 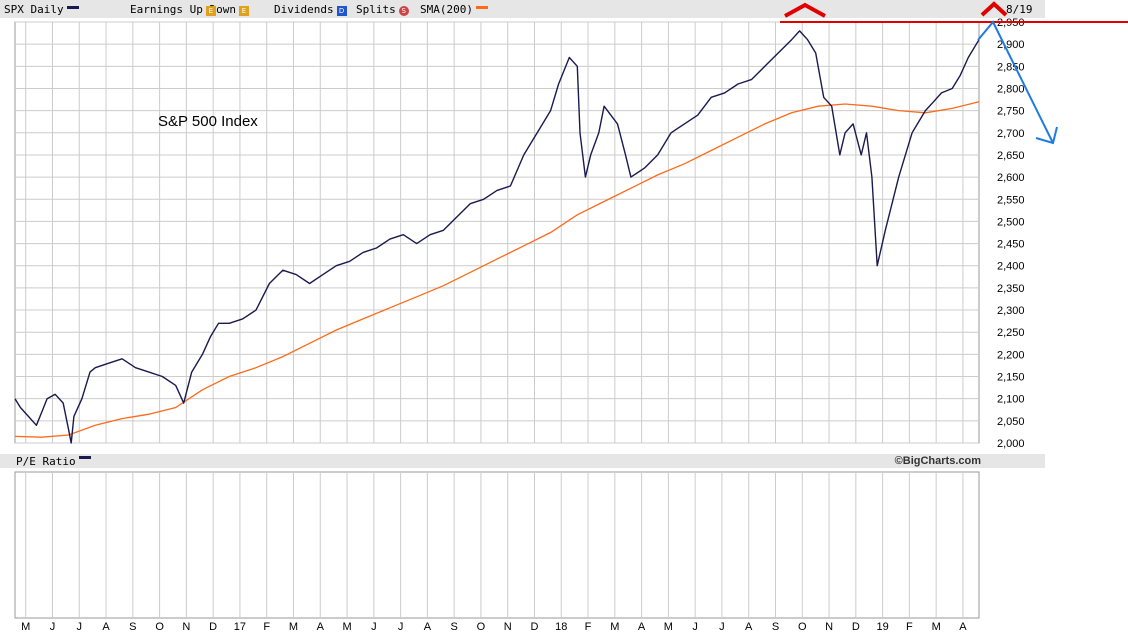 What do you see at coordinates (1011, 400) in the screenshot?
I see `y-tick-label: 2,100` at bounding box center [1011, 400].